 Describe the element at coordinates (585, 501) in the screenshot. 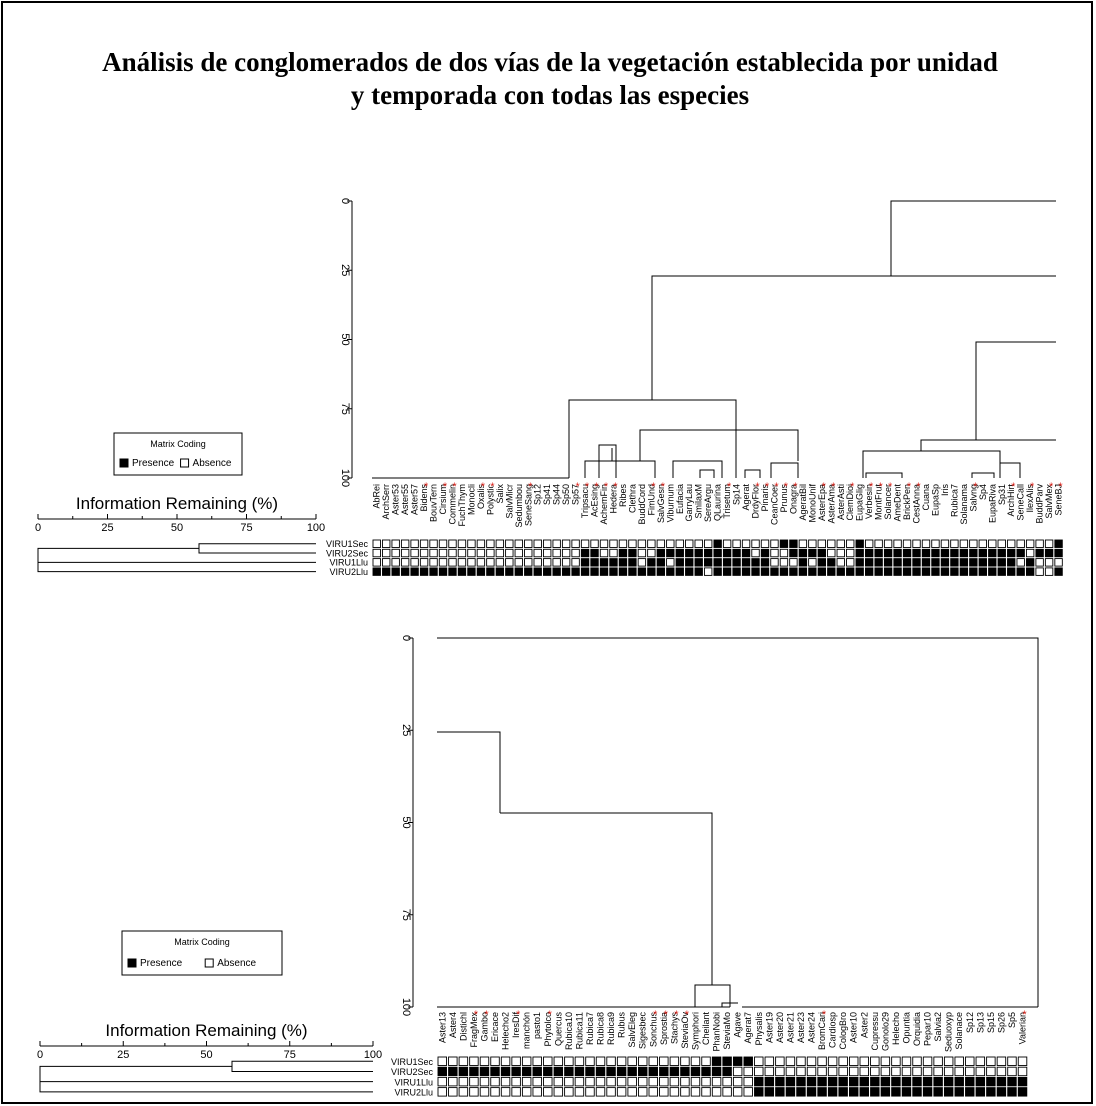

I see `species-label: Tripsacu` at that location.